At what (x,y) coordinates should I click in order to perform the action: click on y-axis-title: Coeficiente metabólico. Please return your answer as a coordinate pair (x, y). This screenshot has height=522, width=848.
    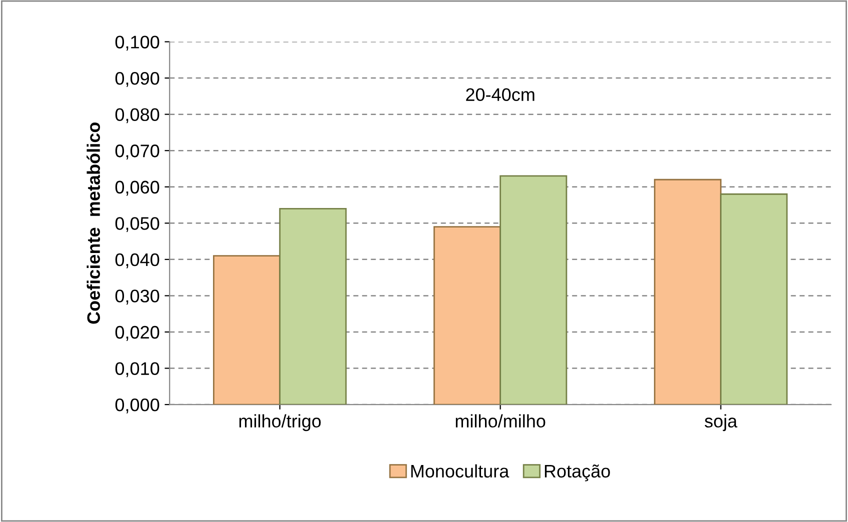
    Looking at the image, I should click on (93, 223).